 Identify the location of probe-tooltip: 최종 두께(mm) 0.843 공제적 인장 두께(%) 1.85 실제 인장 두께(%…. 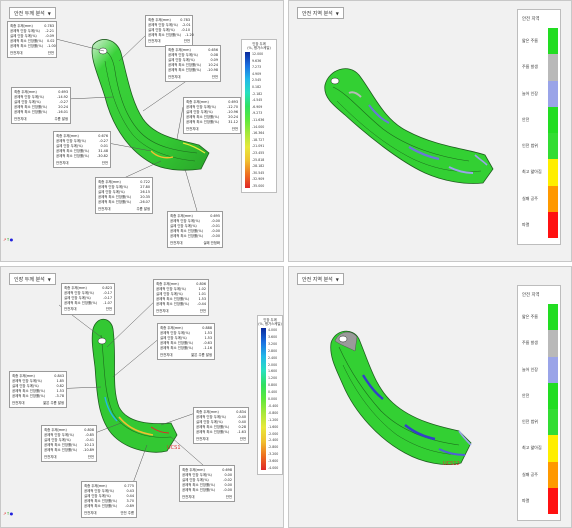
(38, 390).